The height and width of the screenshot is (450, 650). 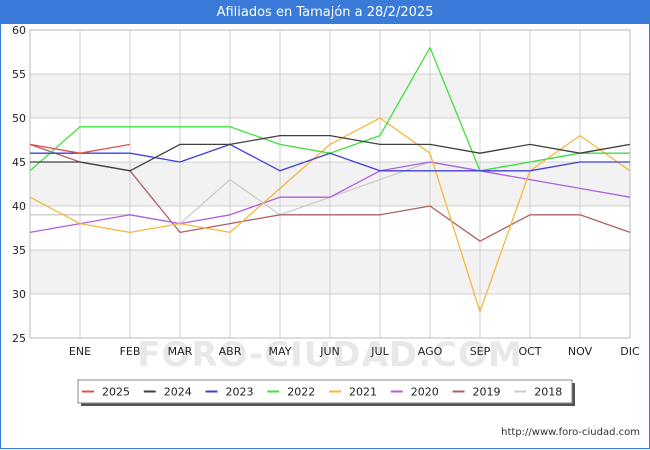 What do you see at coordinates (480, 351) in the screenshot?
I see `x-tick-label: SEP` at bounding box center [480, 351].